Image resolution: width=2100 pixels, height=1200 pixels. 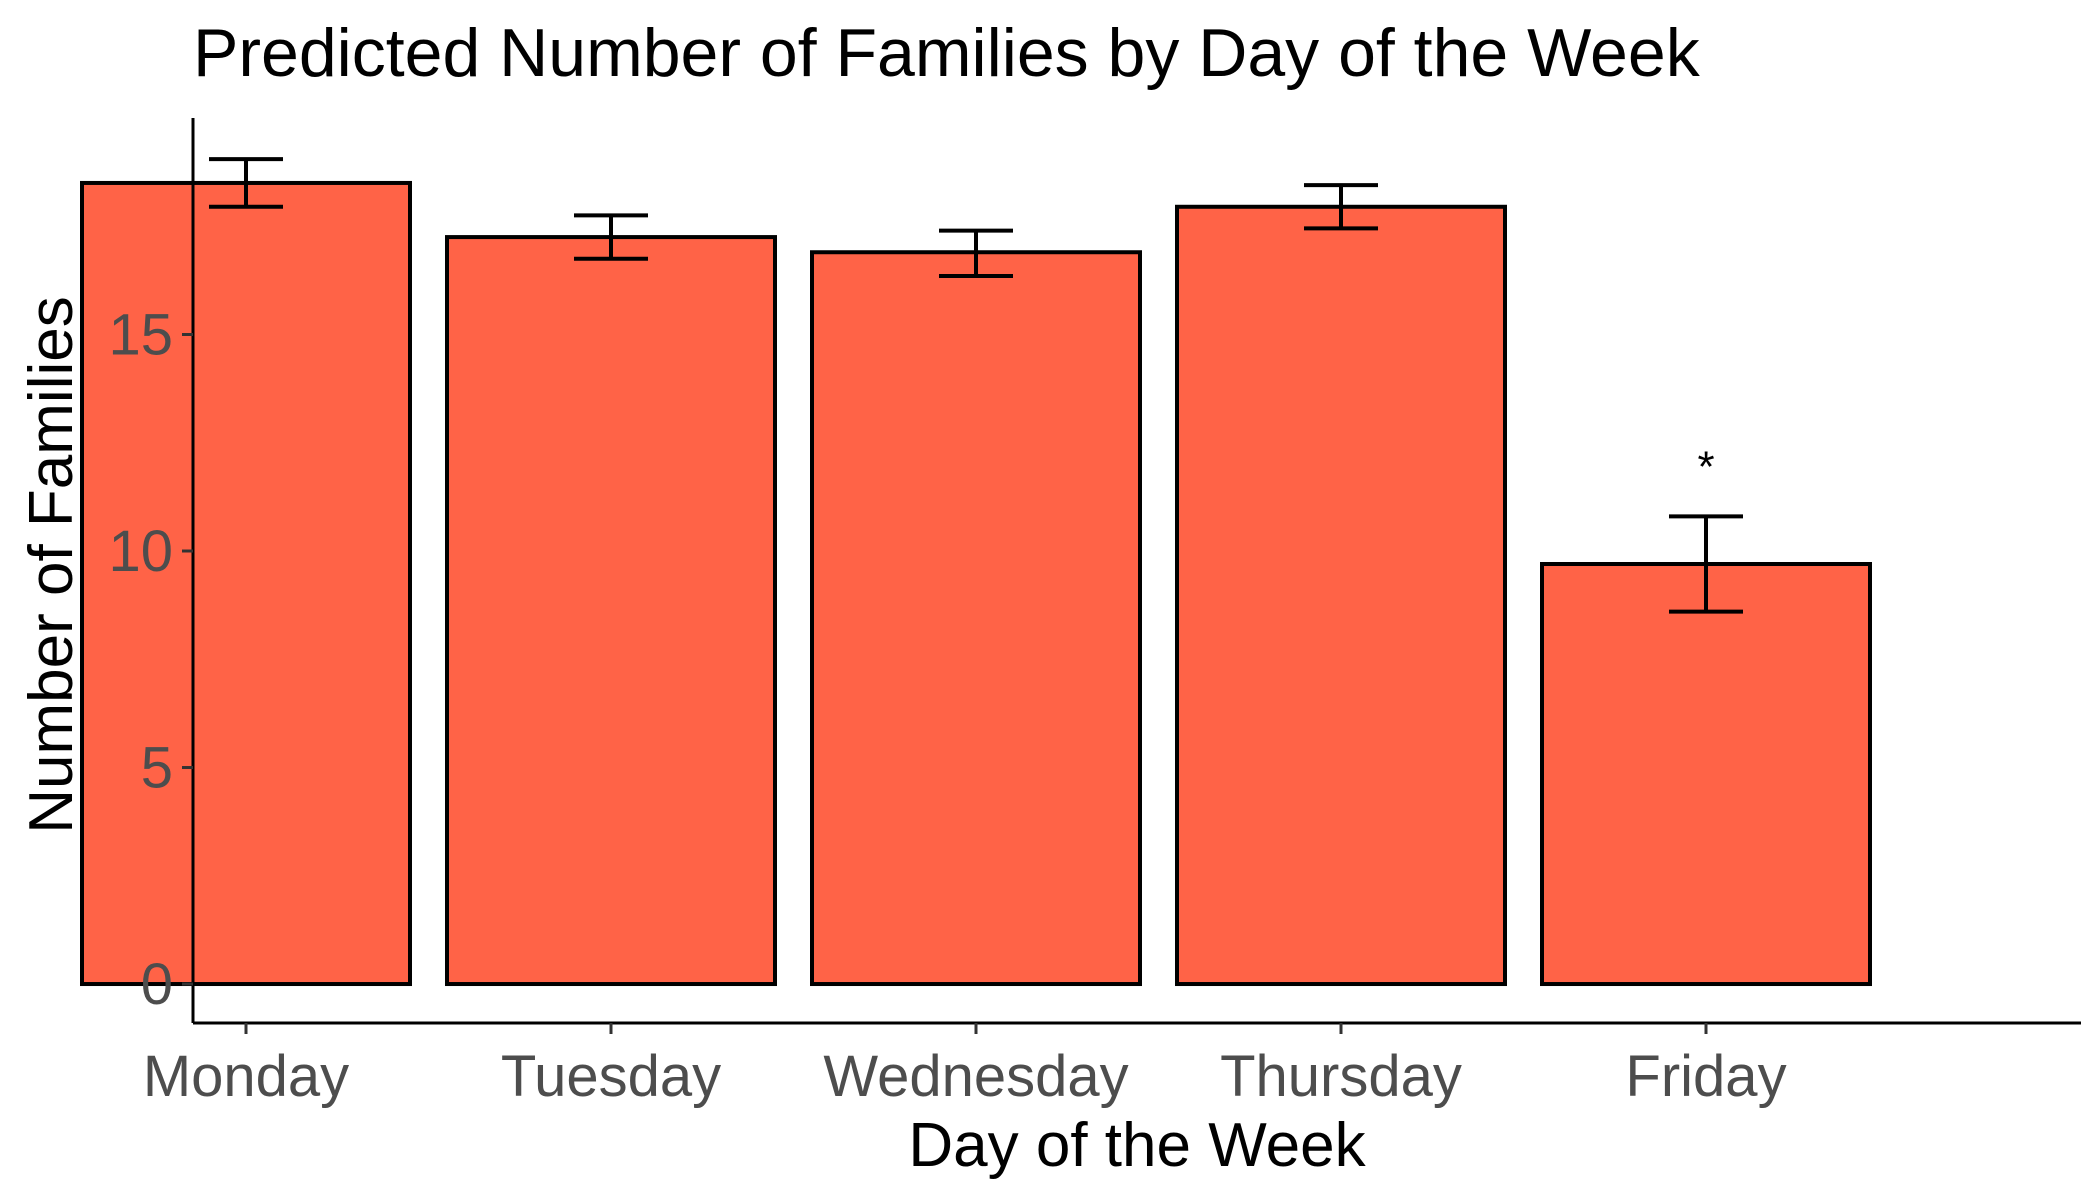 I want to click on y-axis-title: Number of Families, so click(x=51, y=564).